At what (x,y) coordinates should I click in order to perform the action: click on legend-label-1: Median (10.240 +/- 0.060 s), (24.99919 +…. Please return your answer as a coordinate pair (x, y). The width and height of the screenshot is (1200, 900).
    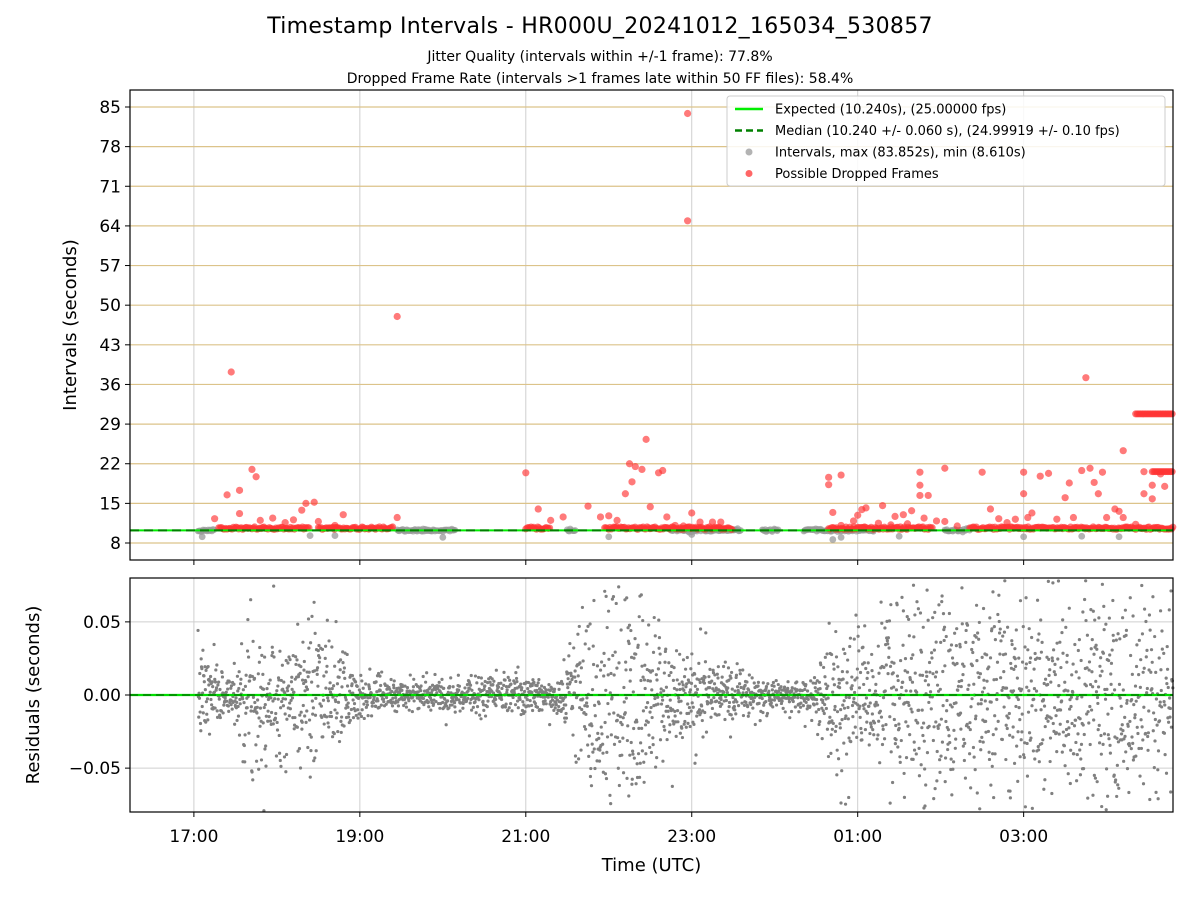
    Looking at the image, I should click on (947, 131).